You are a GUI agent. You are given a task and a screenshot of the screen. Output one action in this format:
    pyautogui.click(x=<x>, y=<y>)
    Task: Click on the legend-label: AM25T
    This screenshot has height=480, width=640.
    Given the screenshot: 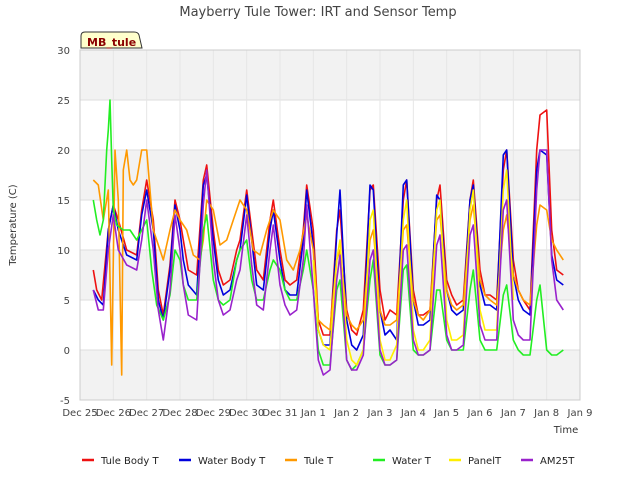 What is the action you would take?
    pyautogui.click(x=557, y=461)
    